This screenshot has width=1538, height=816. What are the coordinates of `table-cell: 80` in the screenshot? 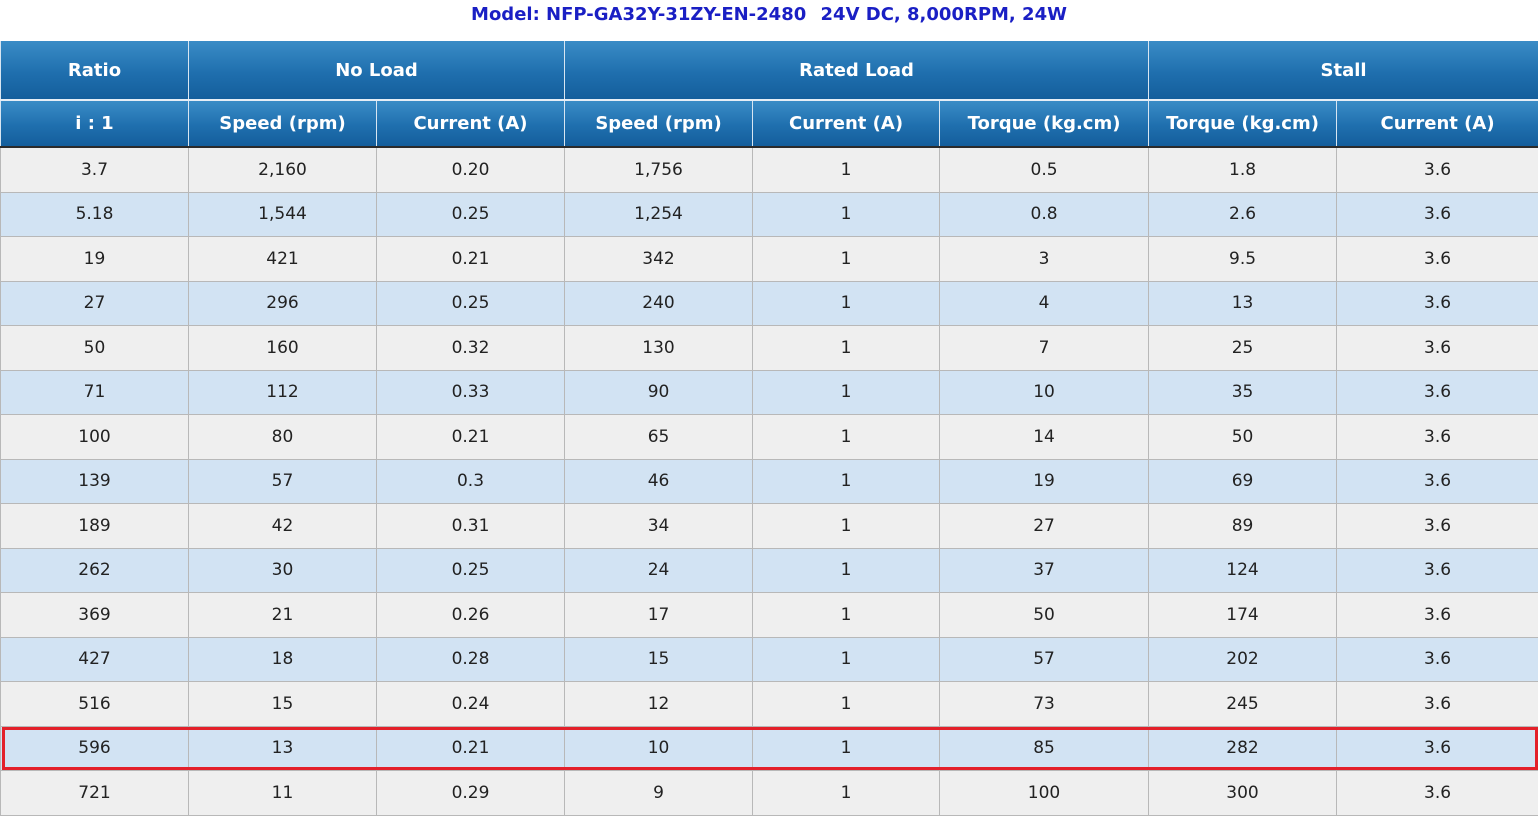 It's located at (282, 437).